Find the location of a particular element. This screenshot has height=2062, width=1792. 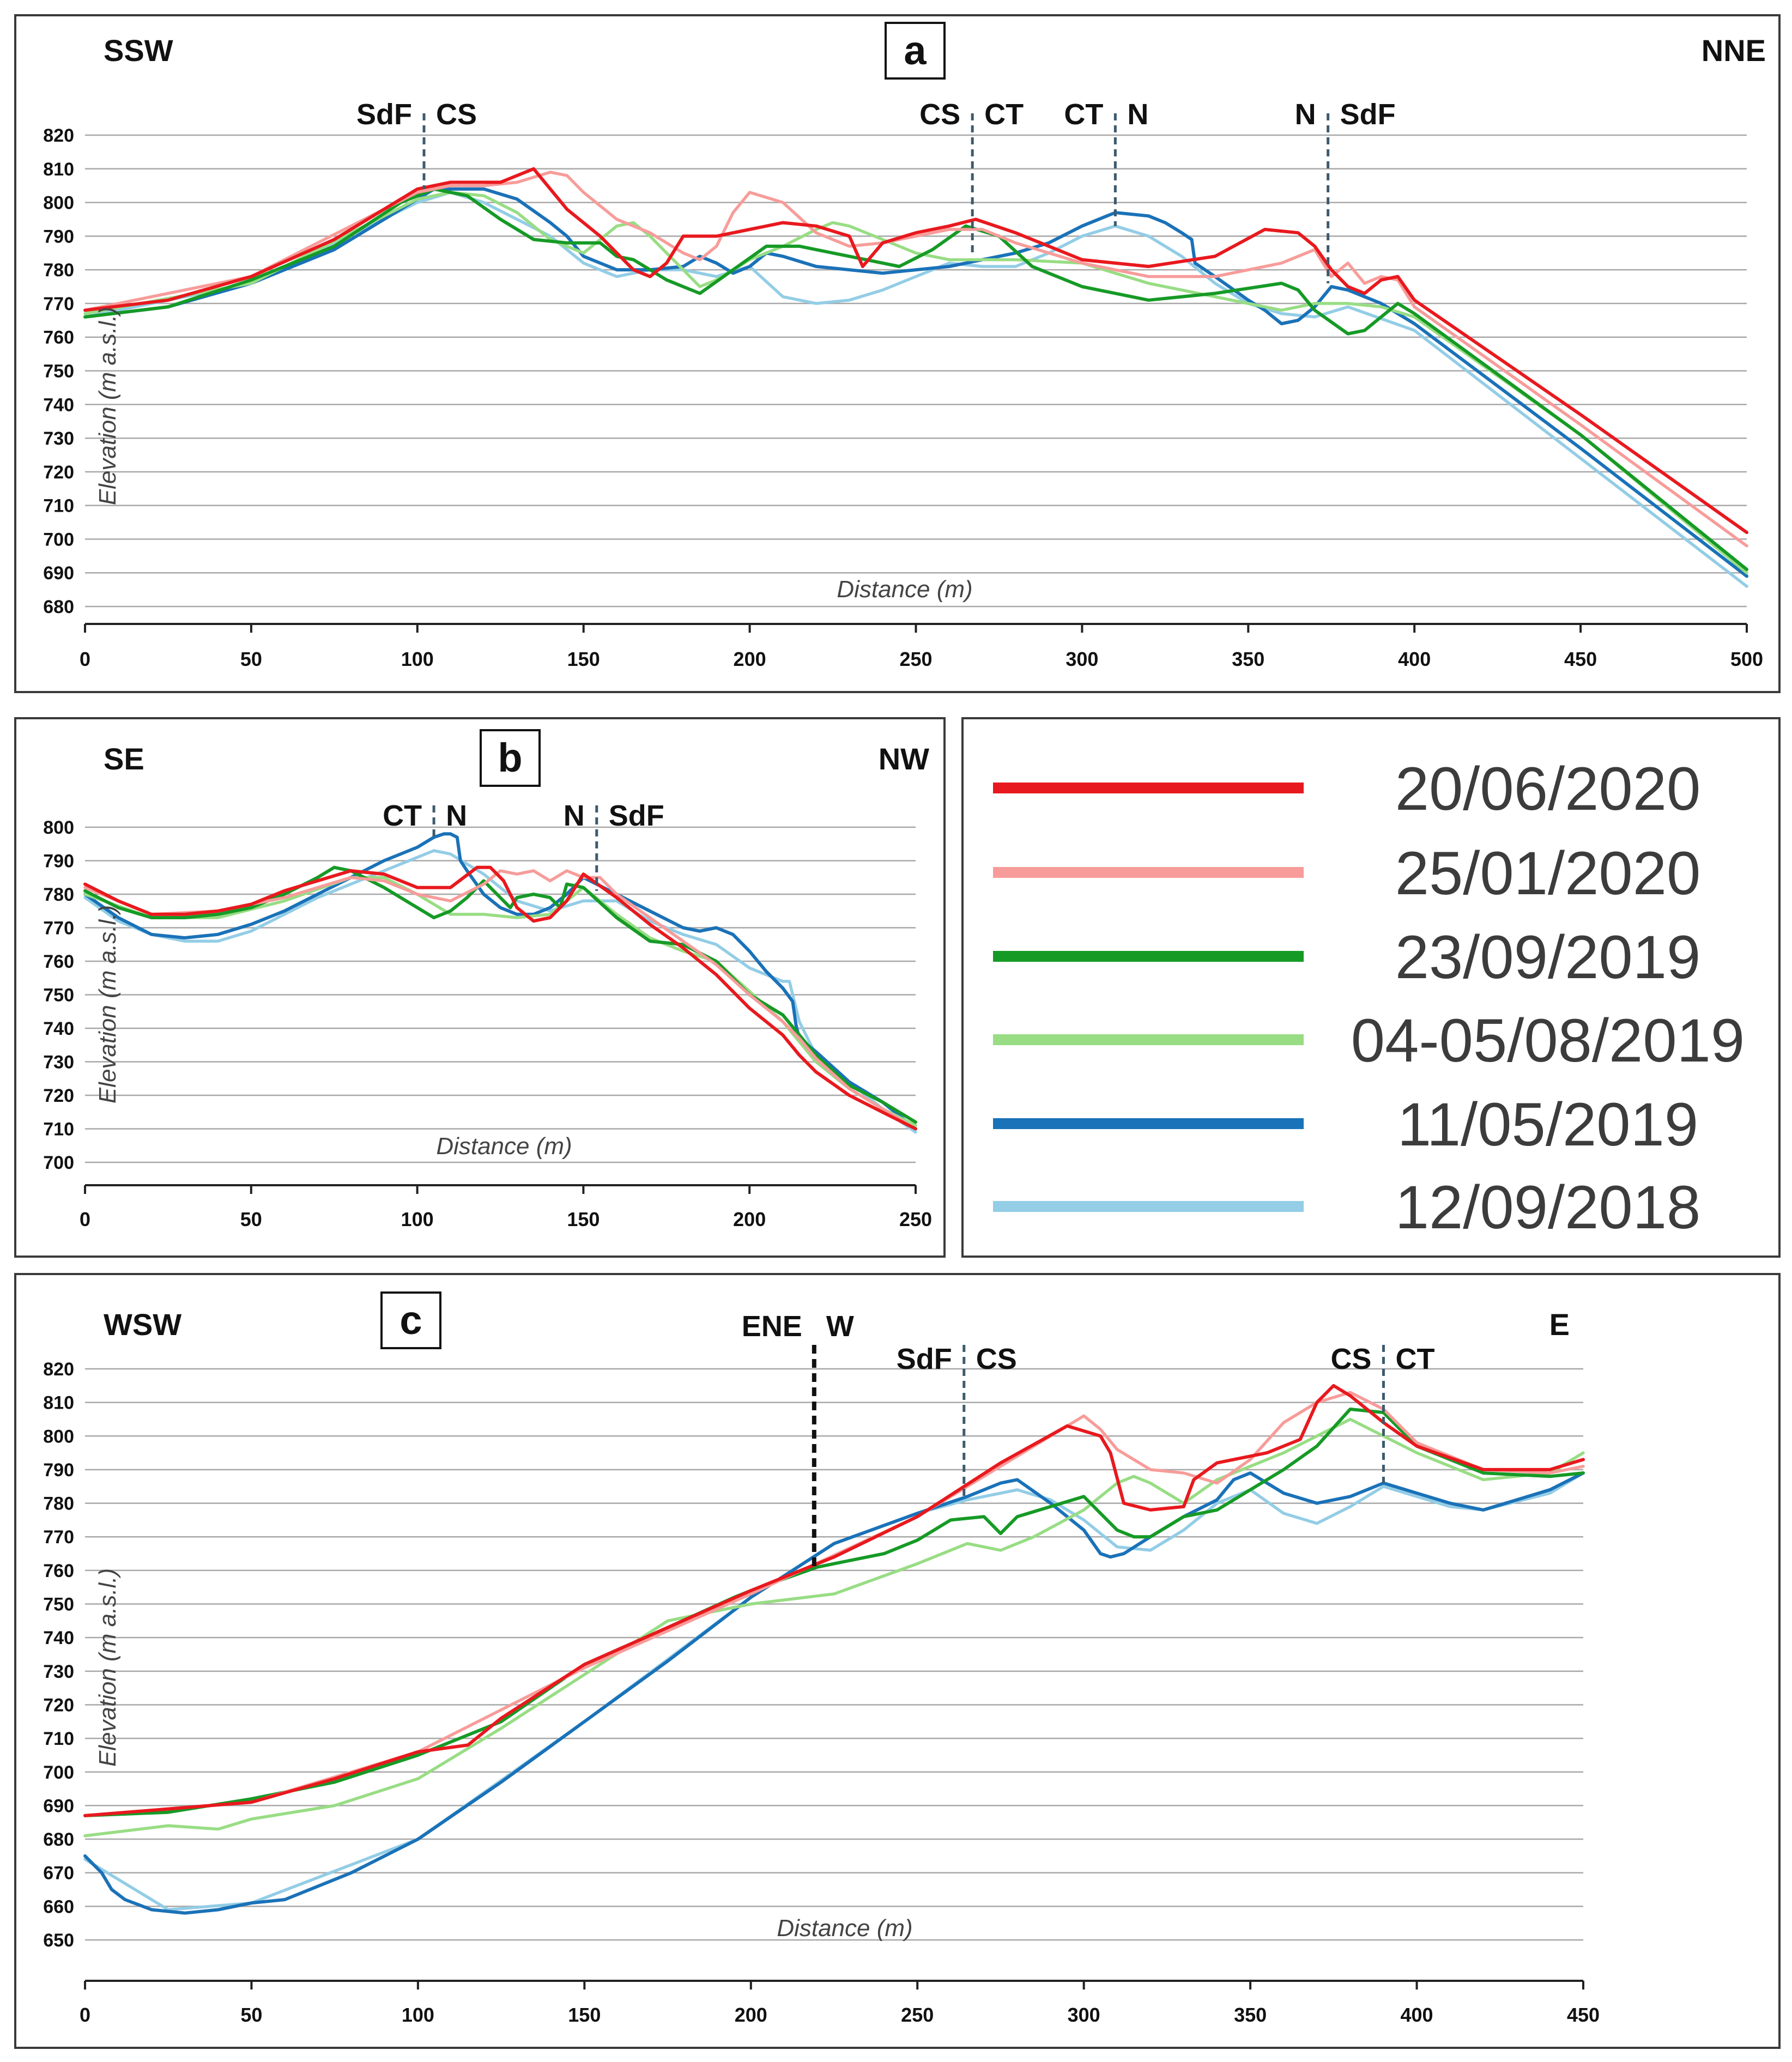

direction-left-label: SE is located at coordinates (124, 759).